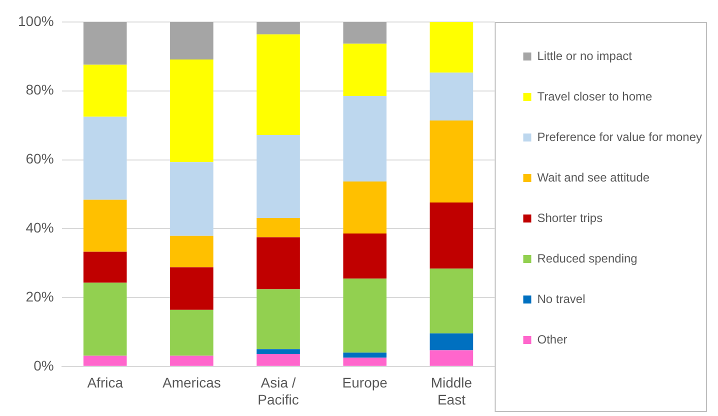 The height and width of the screenshot is (416, 718). I want to click on y-tick-label: 60%, so click(40, 158).